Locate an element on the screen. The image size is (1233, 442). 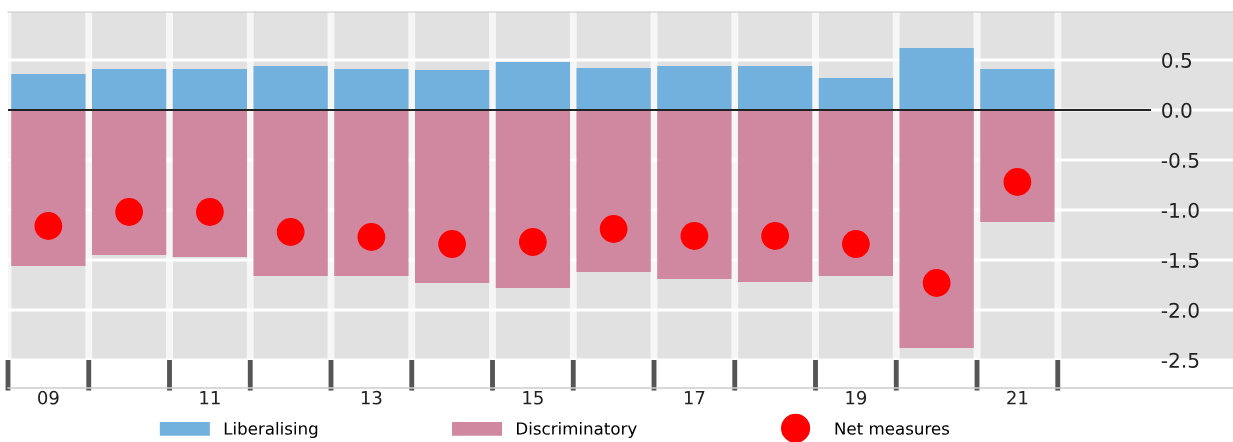
y-tick-label: -0.5 is located at coordinates (1180, 160).